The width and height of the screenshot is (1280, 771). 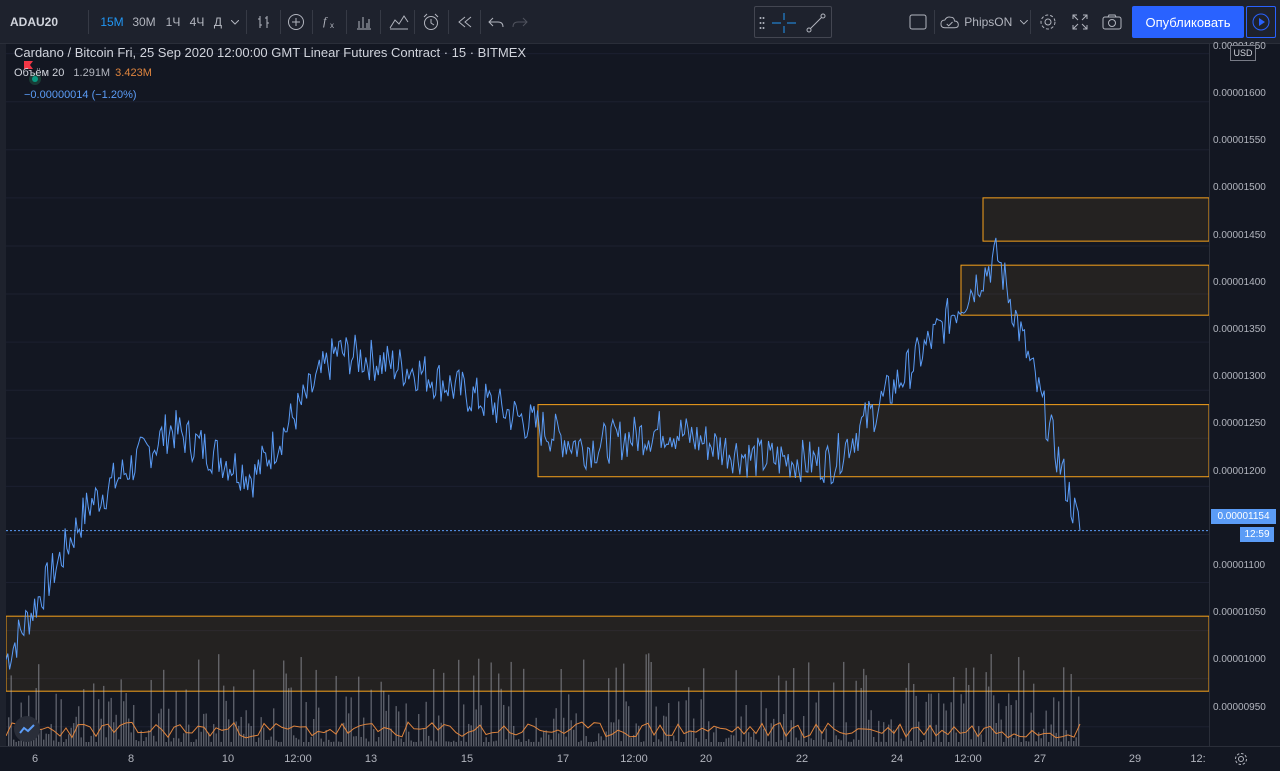 I want to click on fullscreen-icon, so click(x=1080, y=22).